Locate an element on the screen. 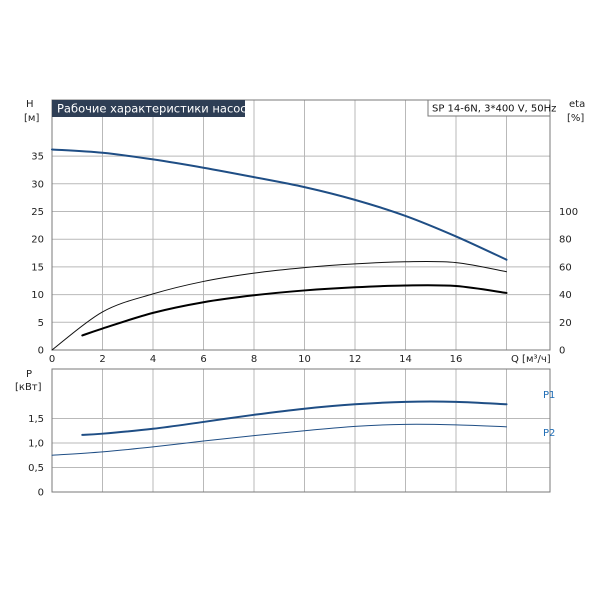 The width and height of the screenshot is (600, 600). x-tick-label: 14 is located at coordinates (405, 359).